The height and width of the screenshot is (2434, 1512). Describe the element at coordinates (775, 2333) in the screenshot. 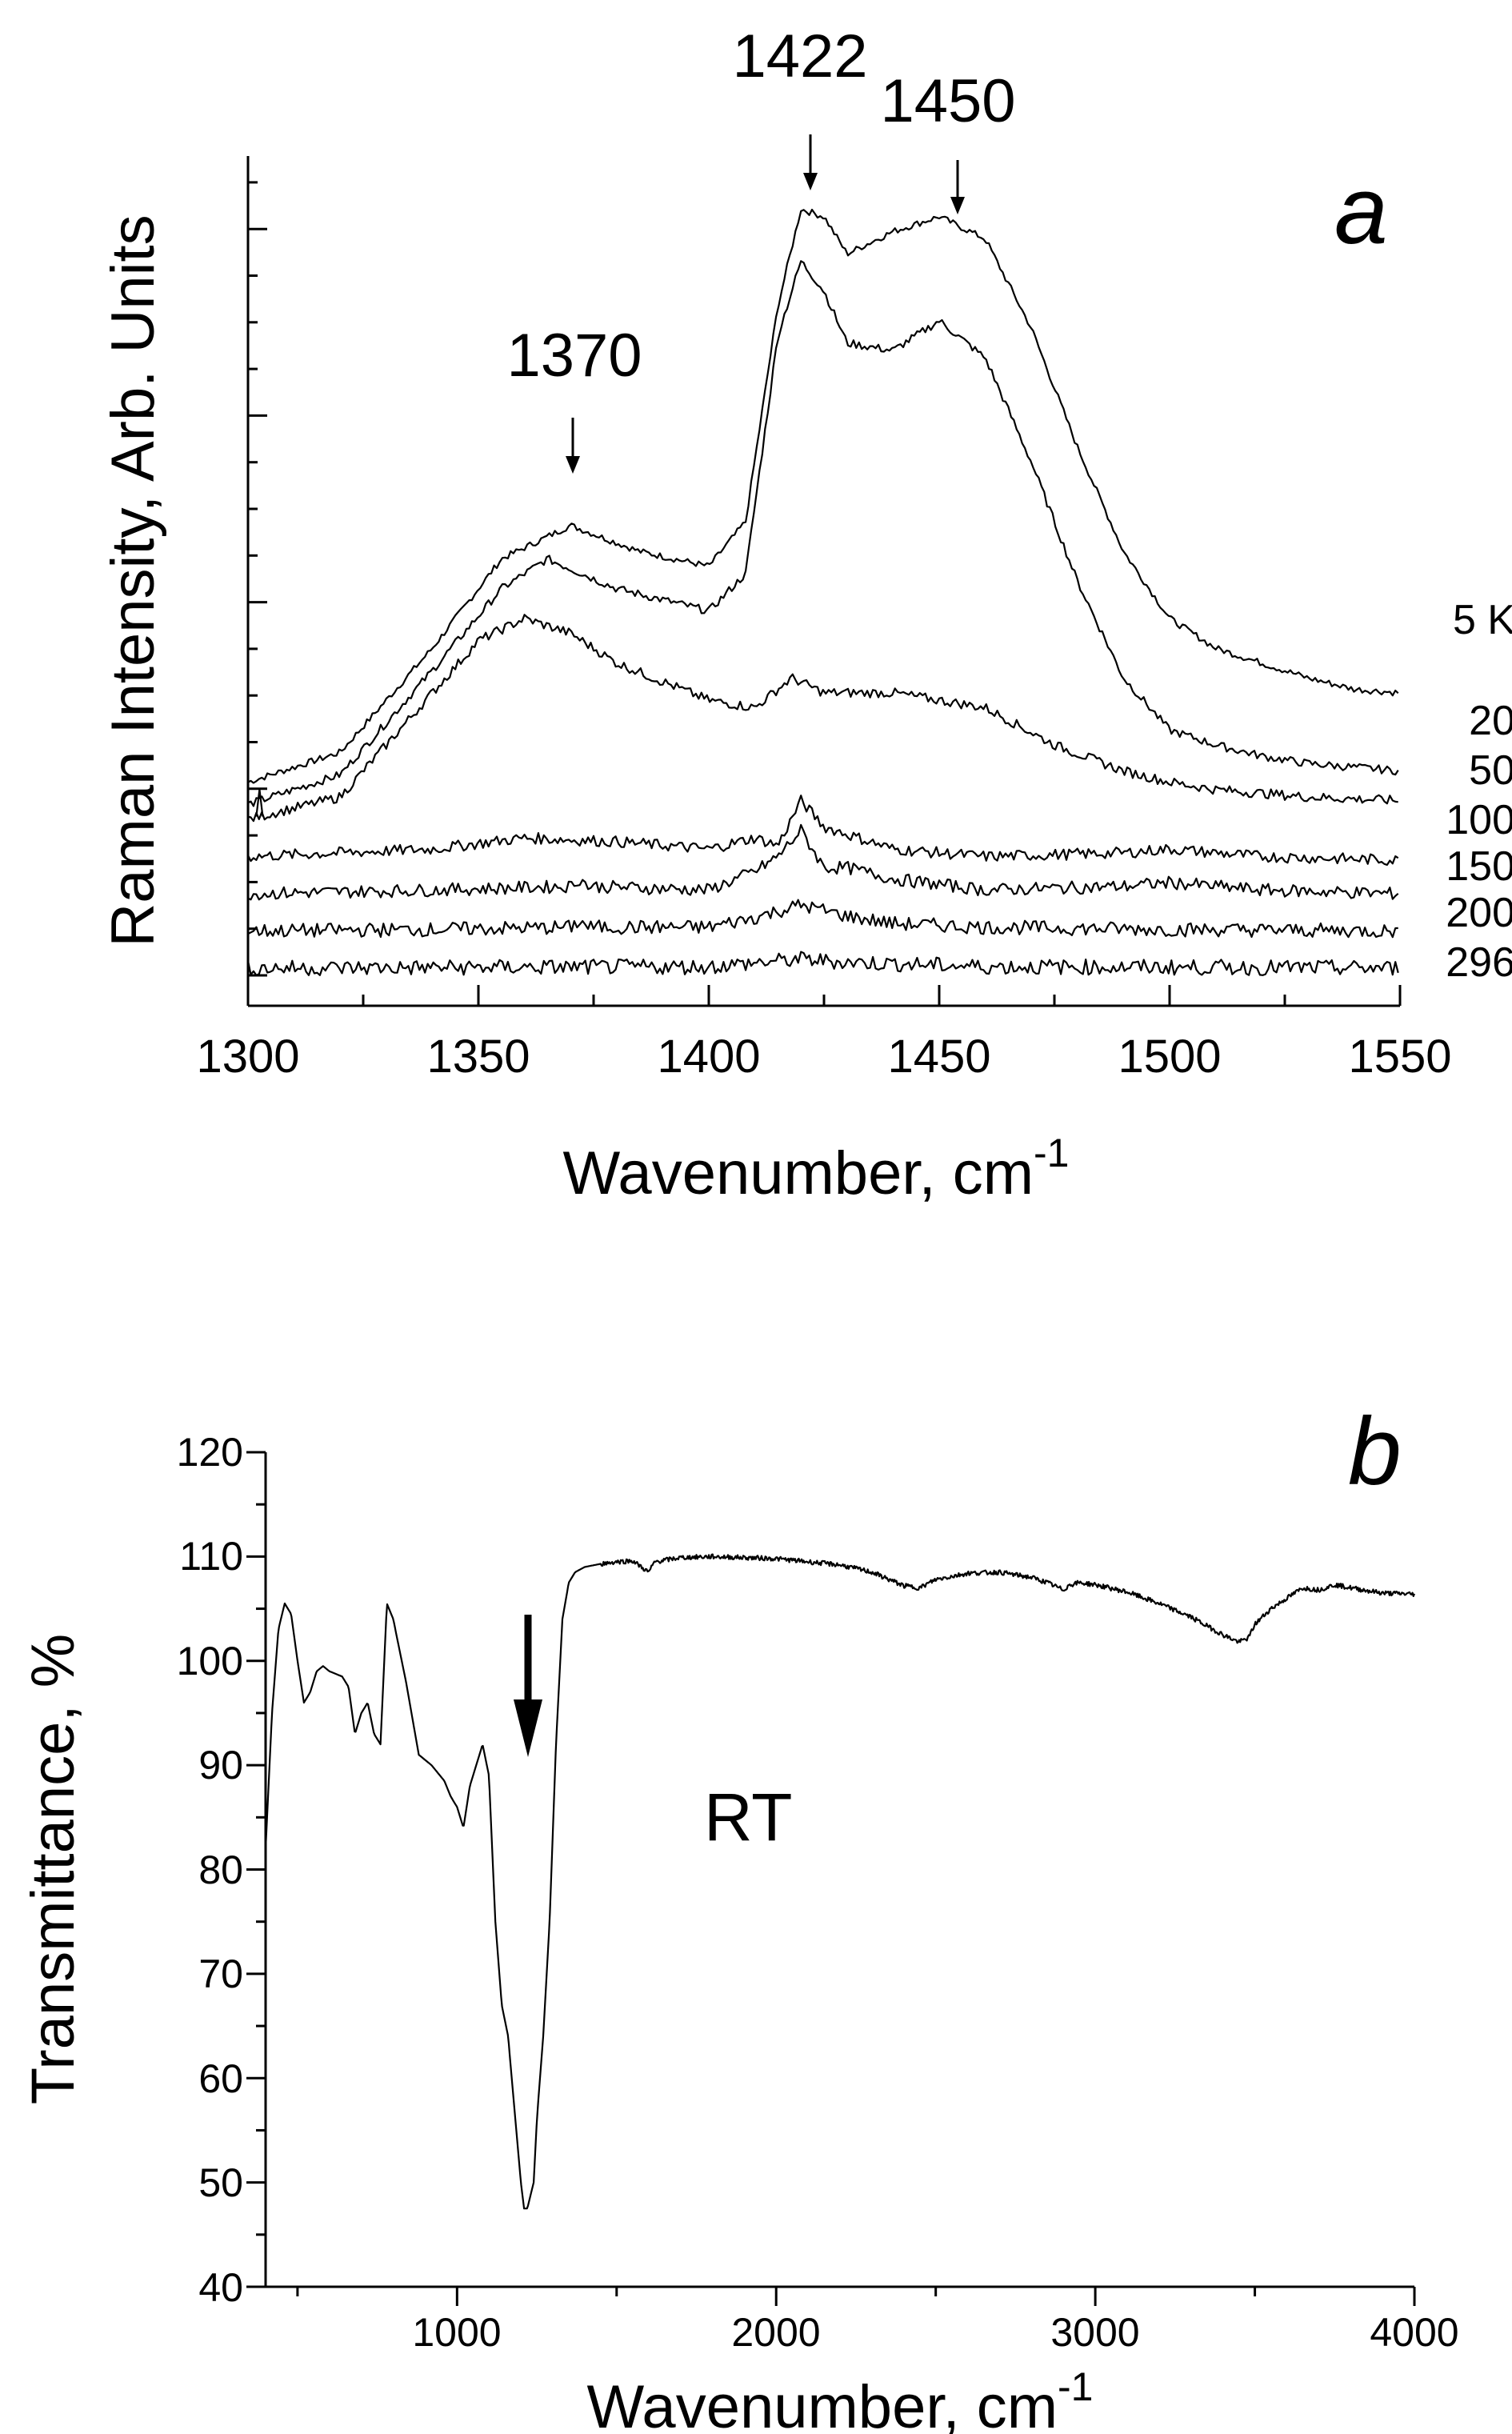

I see `panel-b-x-tick-label: 2000` at that location.